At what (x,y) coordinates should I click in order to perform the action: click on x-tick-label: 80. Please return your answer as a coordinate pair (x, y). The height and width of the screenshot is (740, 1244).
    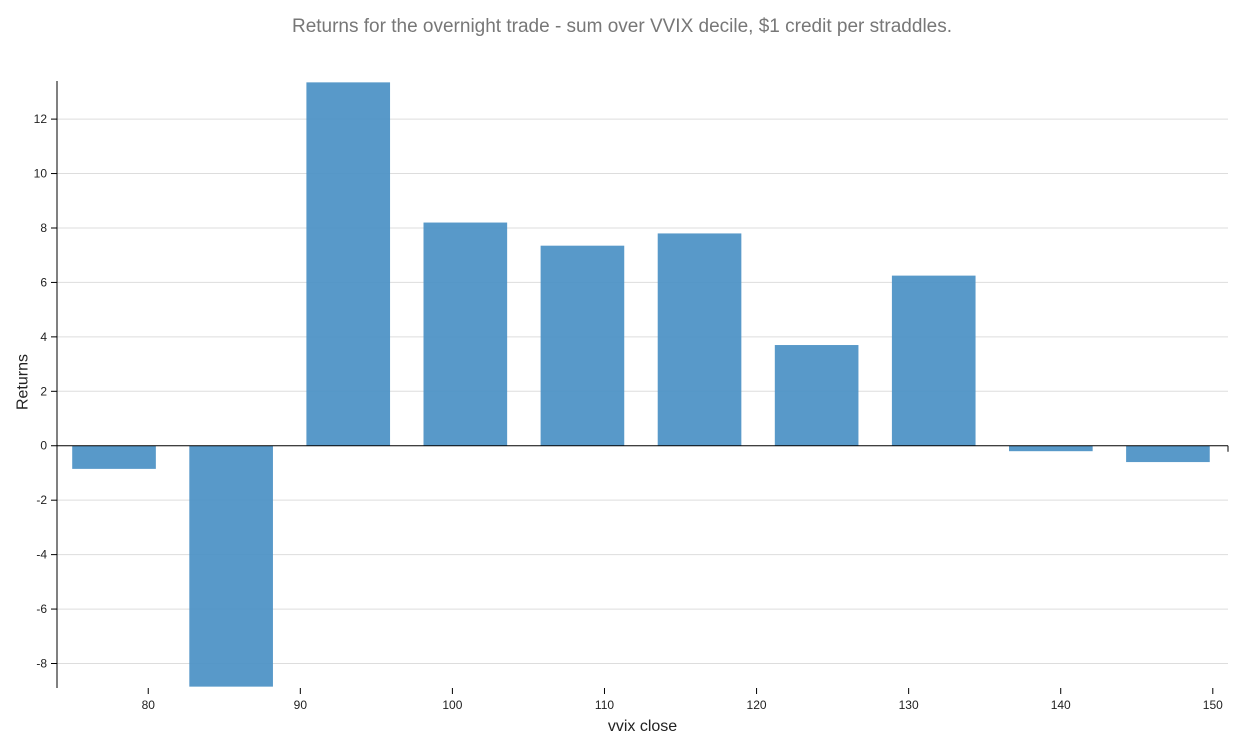
    Looking at the image, I should click on (149, 705).